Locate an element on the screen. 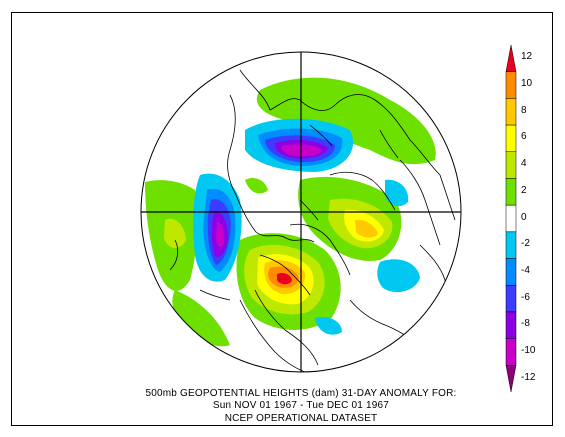  colorbar-tick-label: 8 is located at coordinates (524, 110).